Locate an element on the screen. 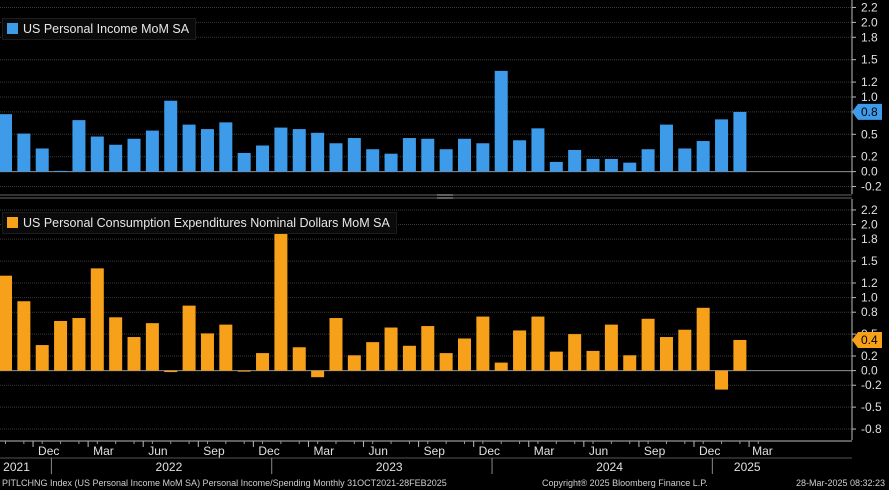 Image resolution: width=889 pixels, height=490 pixels. income-ytick-label: 1.2 is located at coordinates (869, 82).